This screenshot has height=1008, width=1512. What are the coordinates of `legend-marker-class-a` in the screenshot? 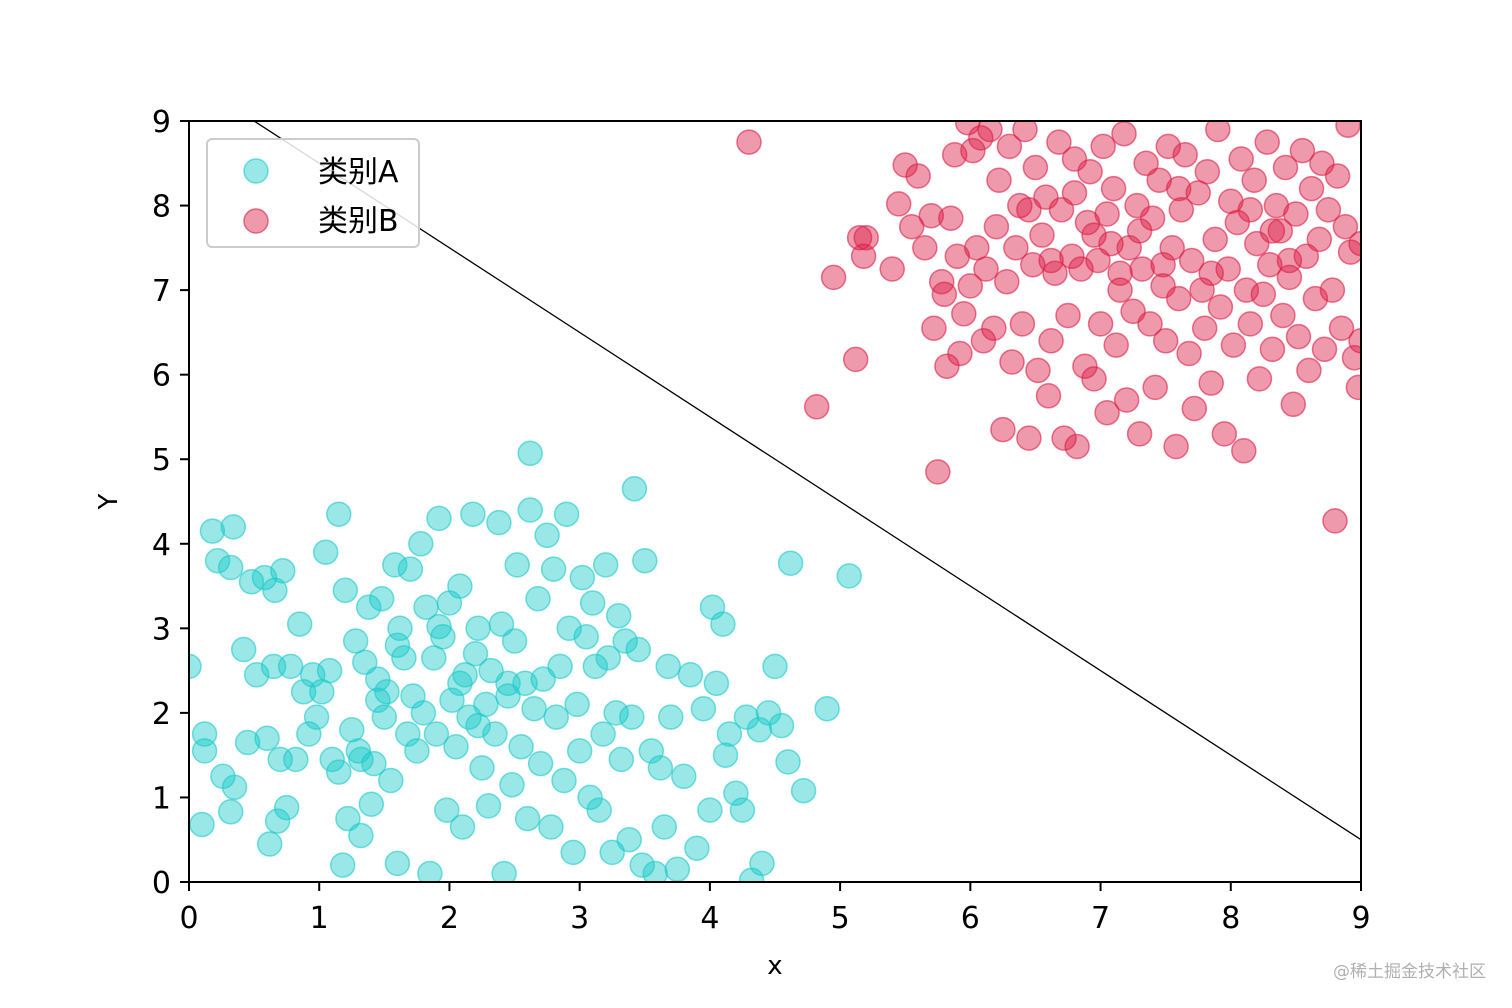 It's located at (256, 171).